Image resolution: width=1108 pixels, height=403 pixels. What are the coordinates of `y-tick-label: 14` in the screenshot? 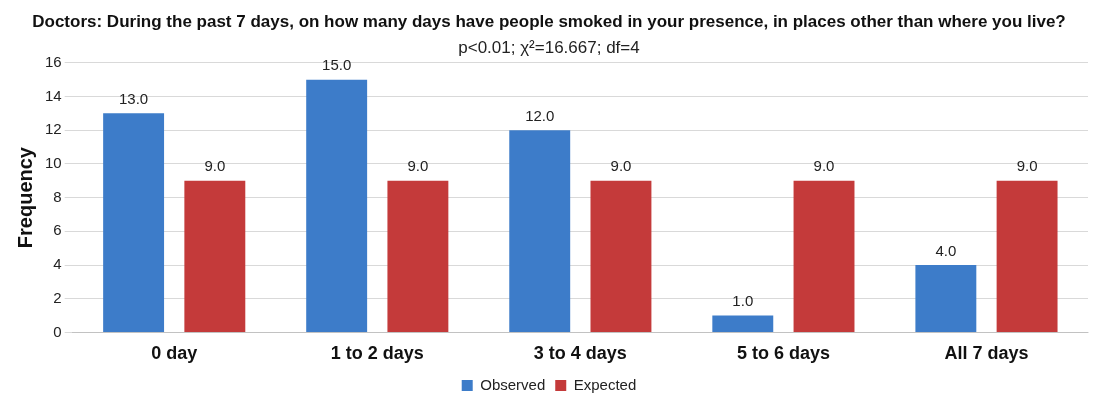 It's located at (53, 95).